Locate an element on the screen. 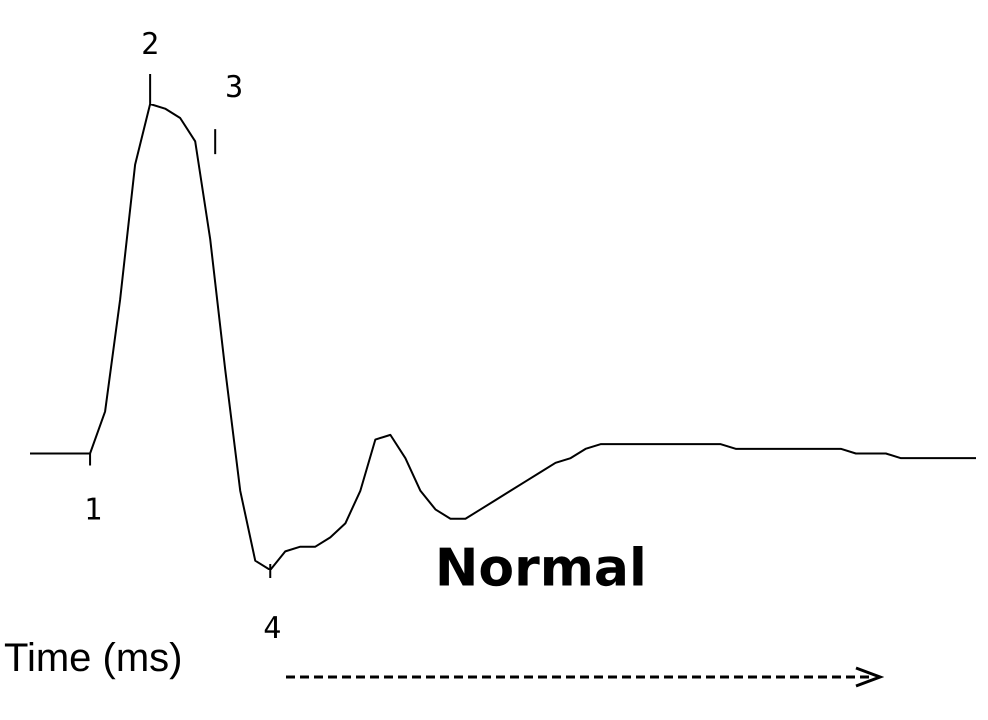  annotation: Normal is located at coordinates (540, 568).